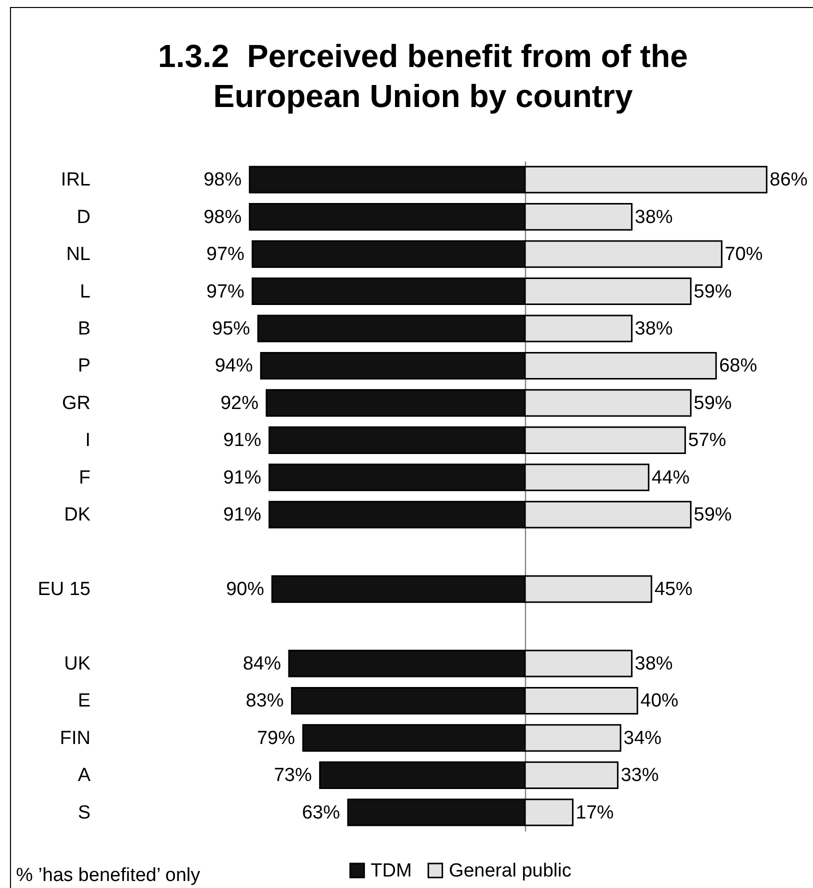  What do you see at coordinates (659, 701) in the screenshot?
I see `data-label: 40%` at bounding box center [659, 701].